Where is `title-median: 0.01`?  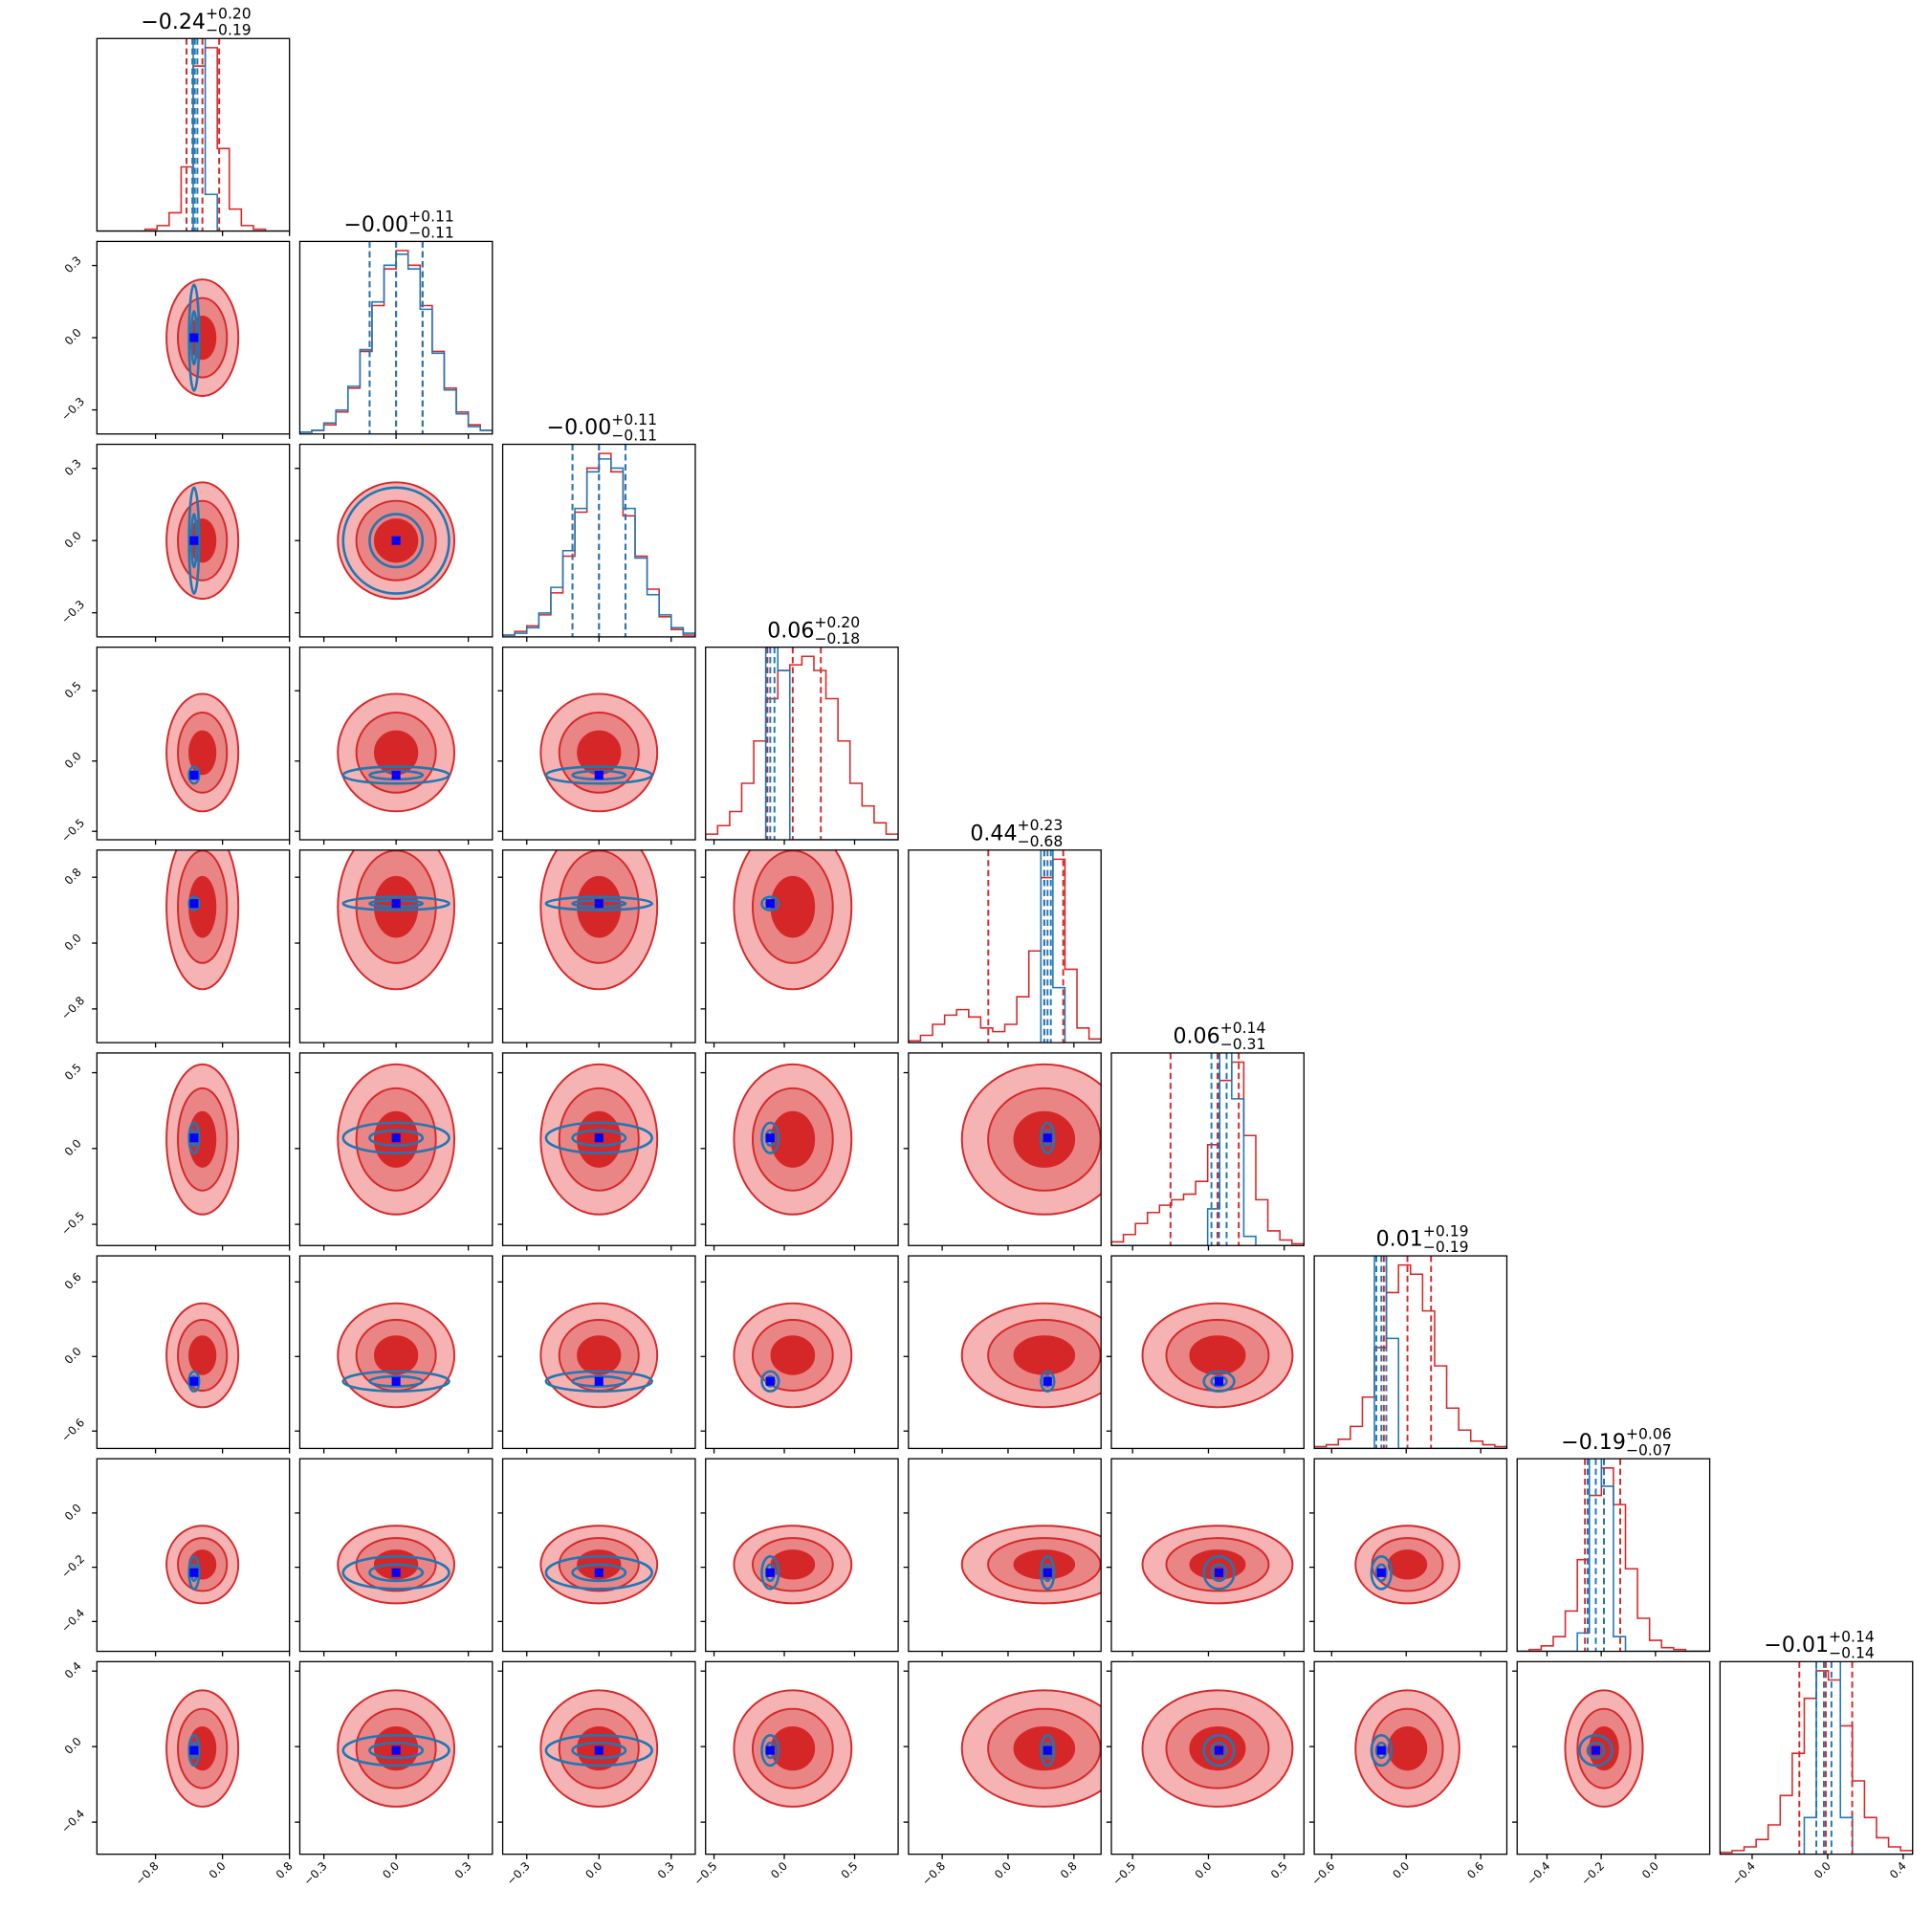
title-median: 0.01 is located at coordinates (1399, 1240).